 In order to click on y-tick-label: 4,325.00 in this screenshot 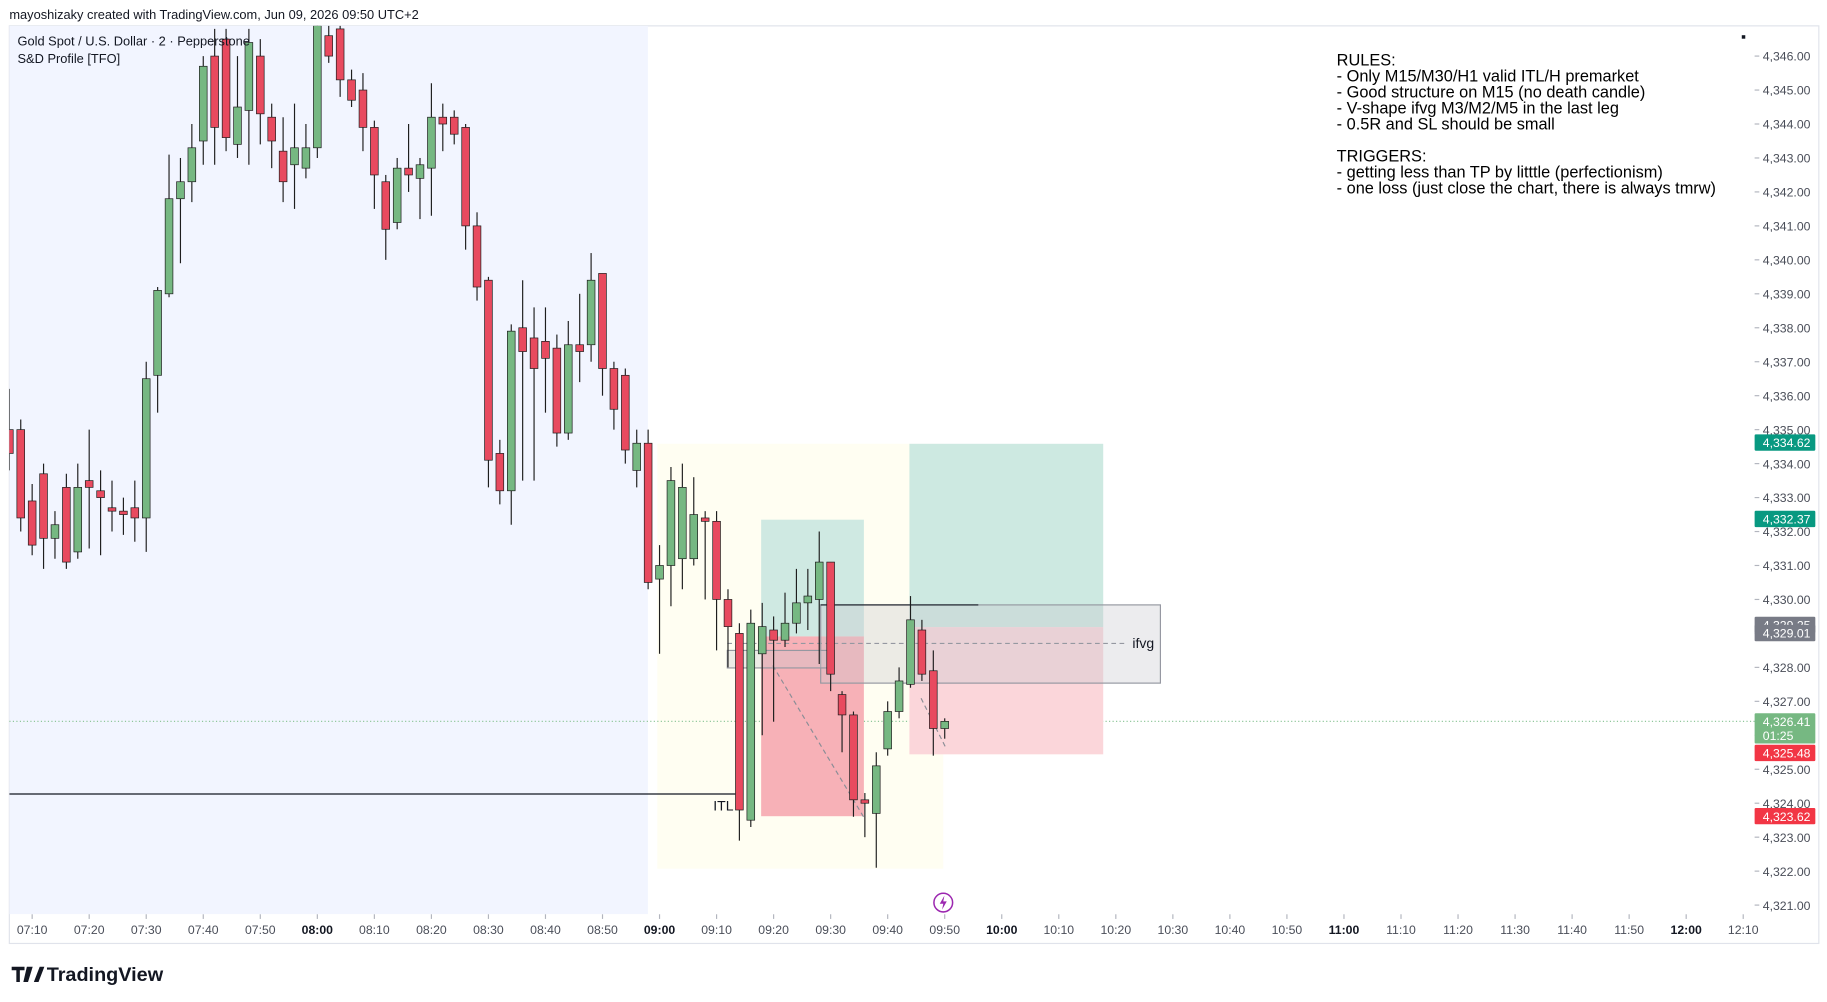, I will do `click(1787, 770)`.